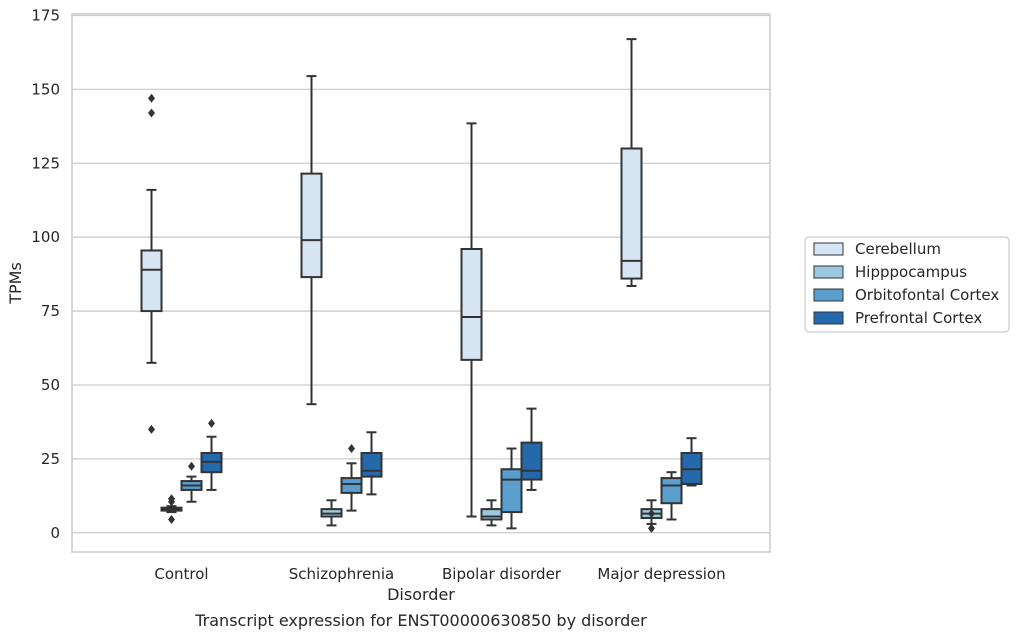 This screenshot has height=639, width=1018. What do you see at coordinates (421, 594) in the screenshot?
I see `x-axis-label: Disorder` at bounding box center [421, 594].